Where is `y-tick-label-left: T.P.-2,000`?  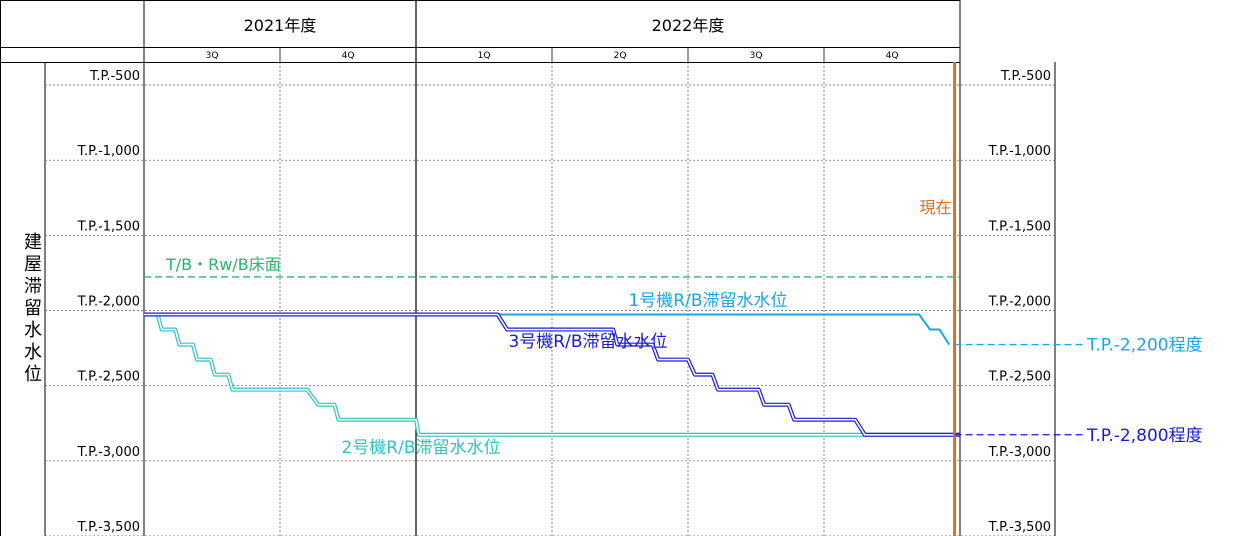 y-tick-label-left: T.P.-2,000 is located at coordinates (108, 302).